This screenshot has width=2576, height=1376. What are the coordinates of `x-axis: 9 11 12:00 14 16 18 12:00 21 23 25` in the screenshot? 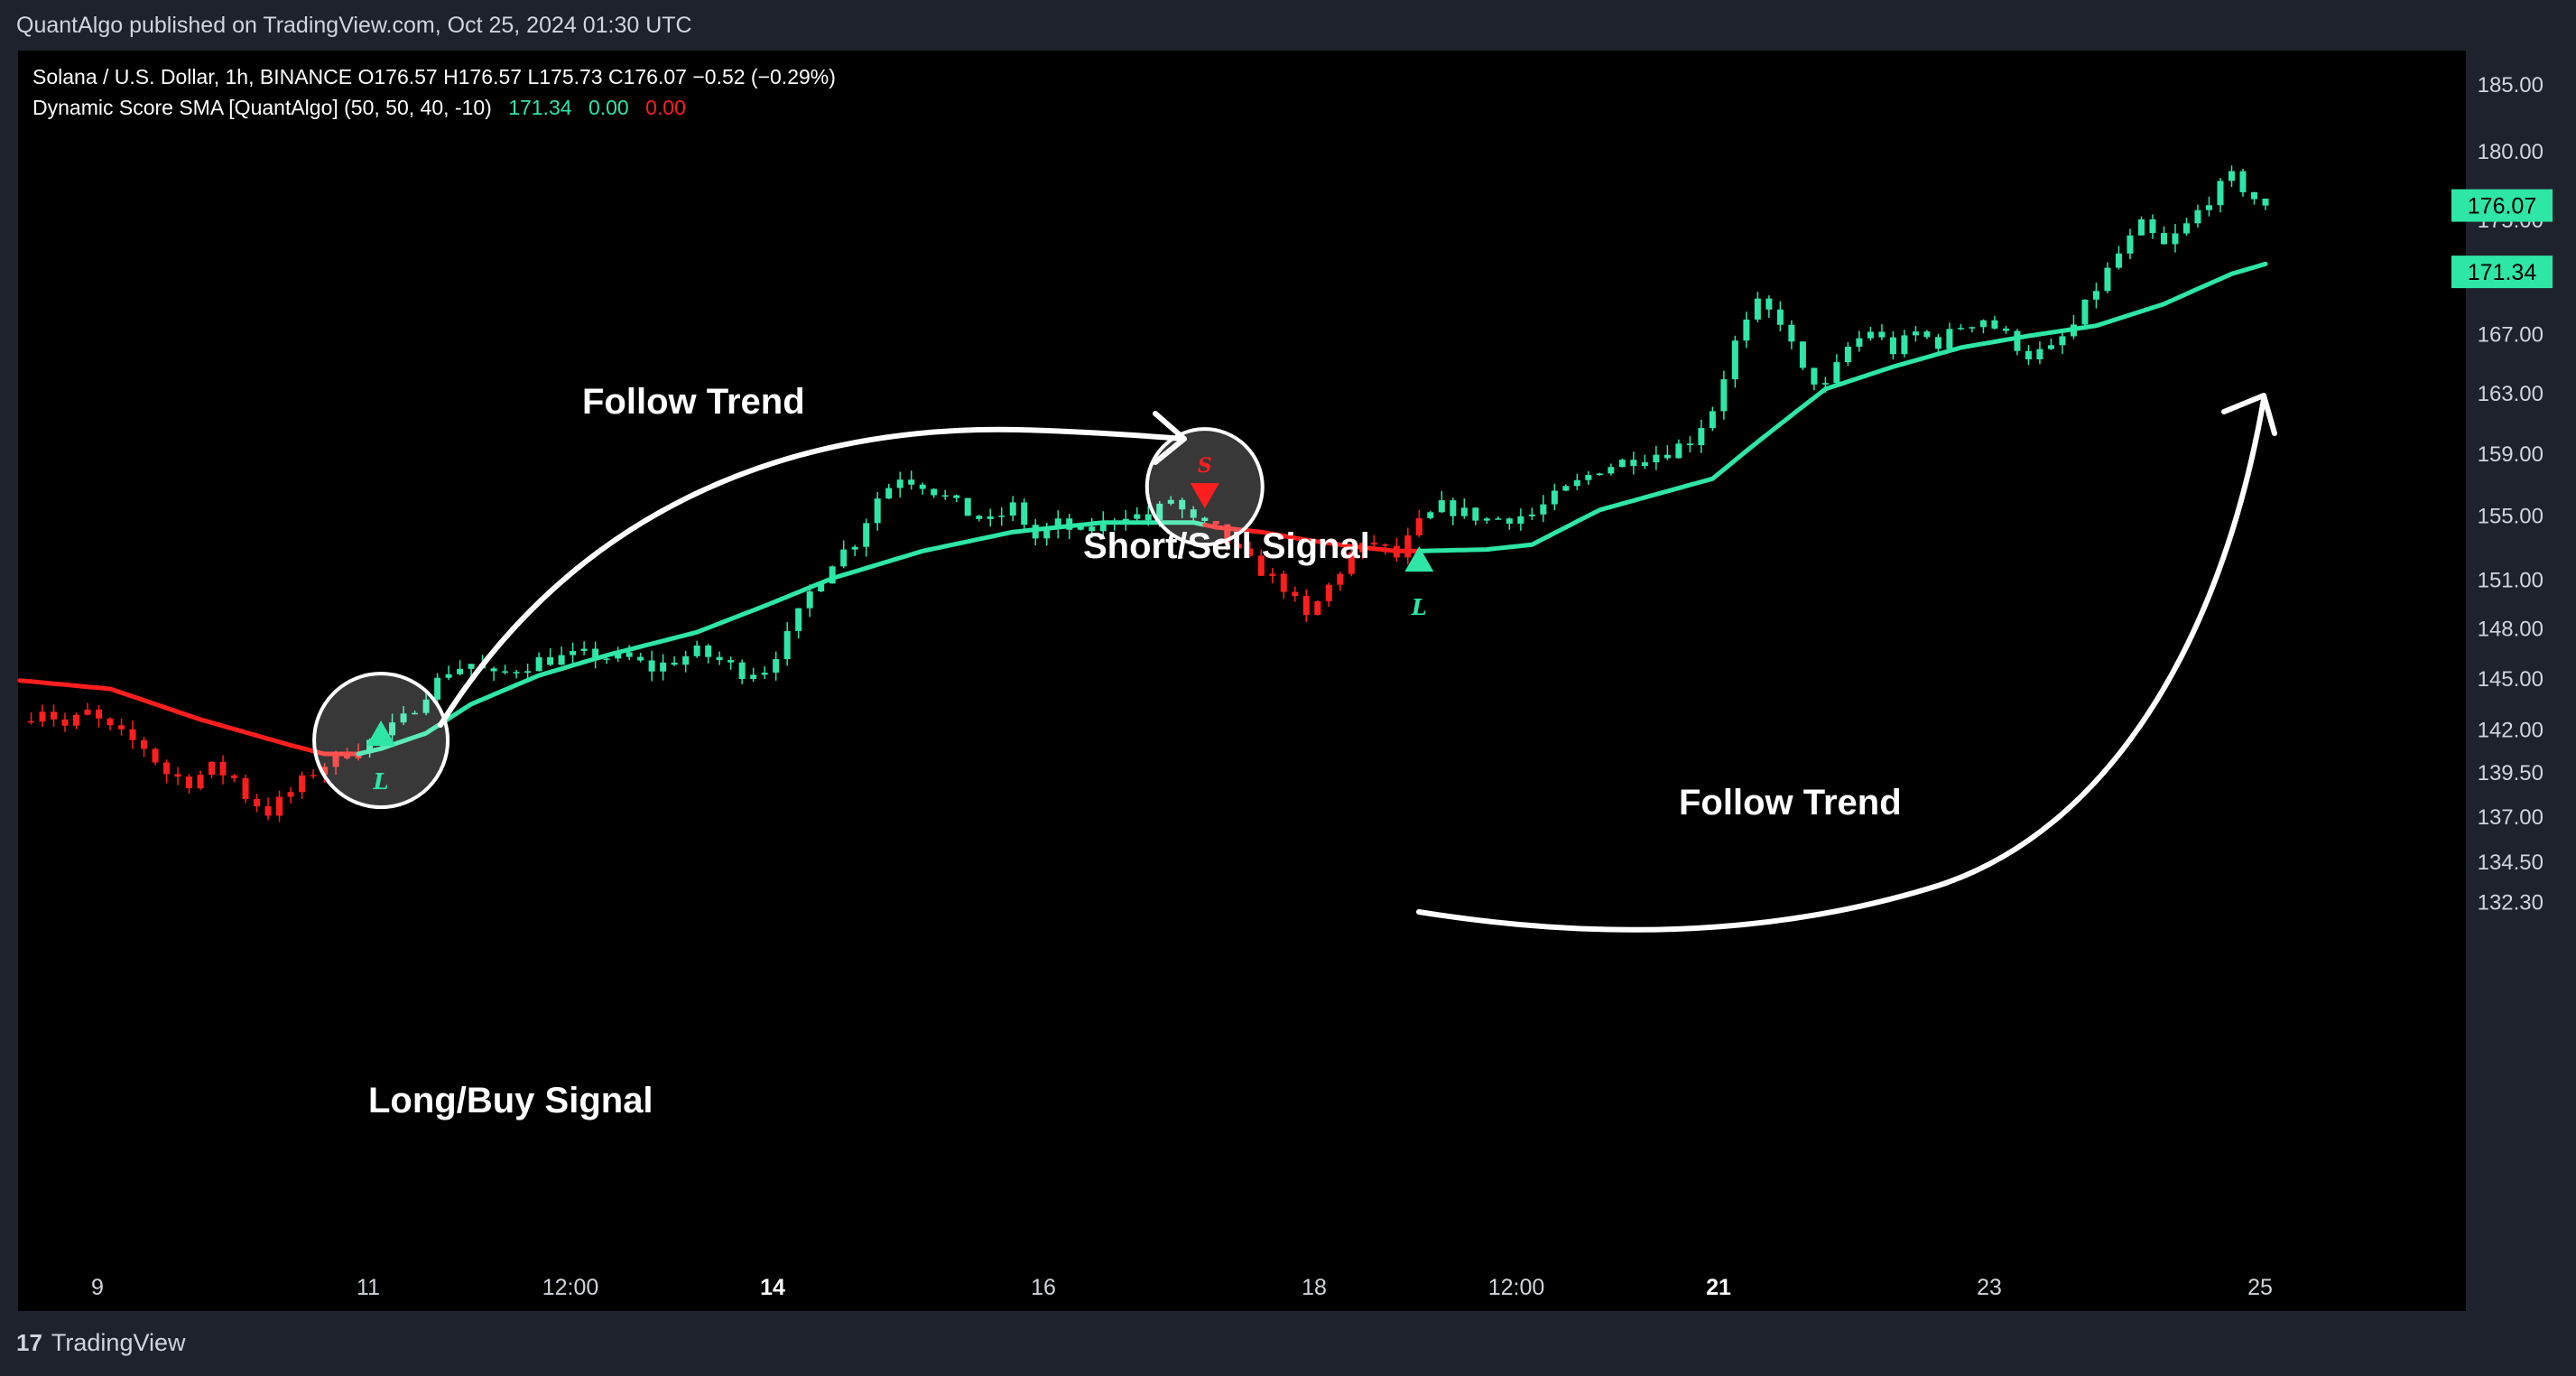 It's located at (1182, 1287).